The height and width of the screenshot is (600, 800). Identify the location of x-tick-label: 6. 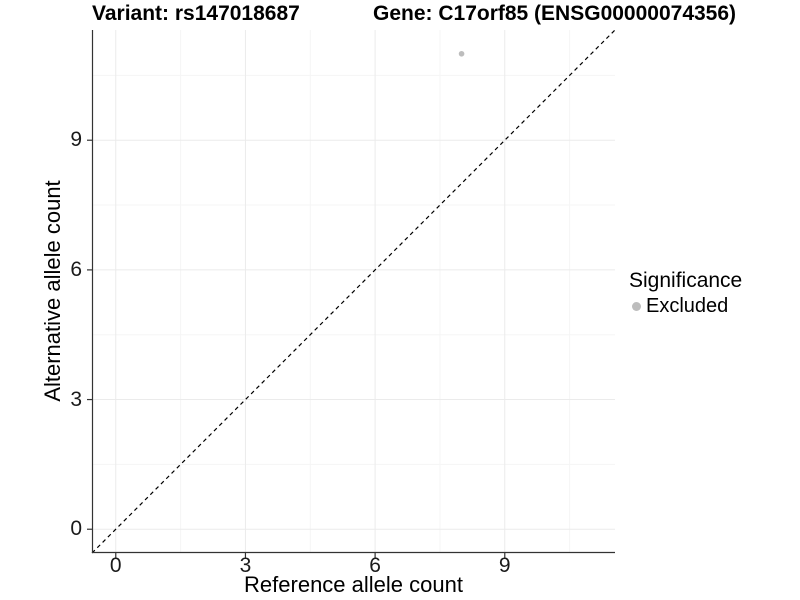
(375, 565).